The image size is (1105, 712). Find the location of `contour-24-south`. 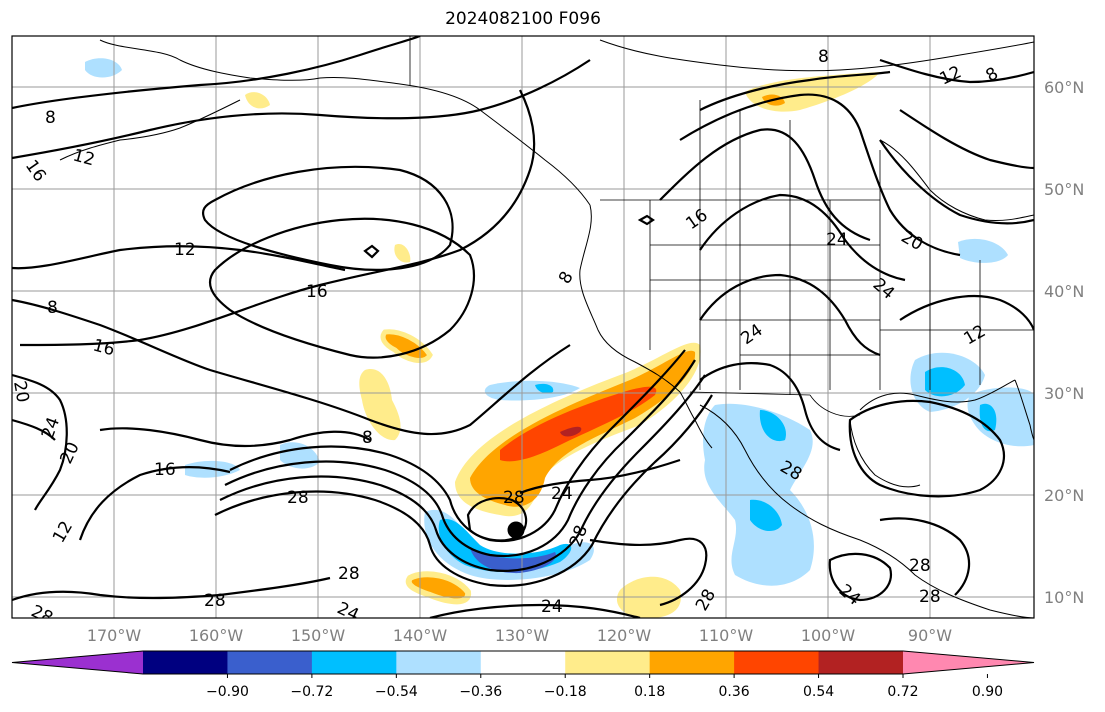

contour-24-south is located at coordinates (535, 610).